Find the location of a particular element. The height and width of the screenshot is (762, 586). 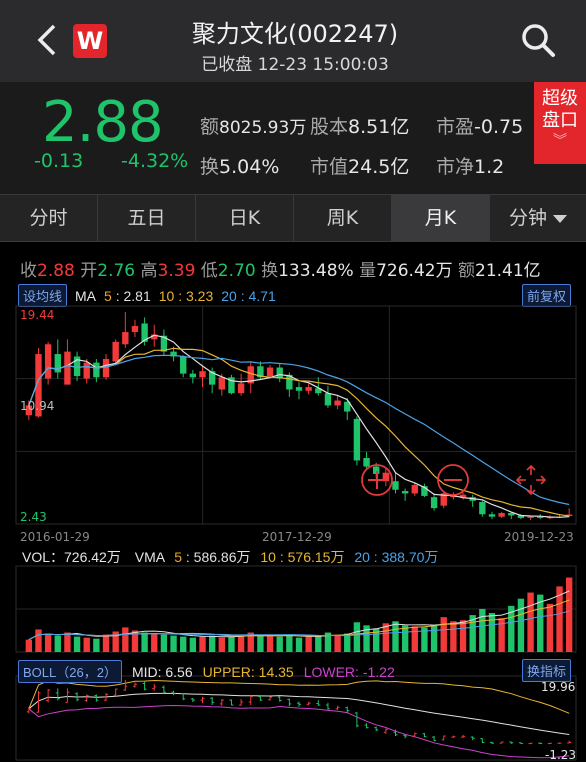

info-label: 换 is located at coordinates (270, 271).